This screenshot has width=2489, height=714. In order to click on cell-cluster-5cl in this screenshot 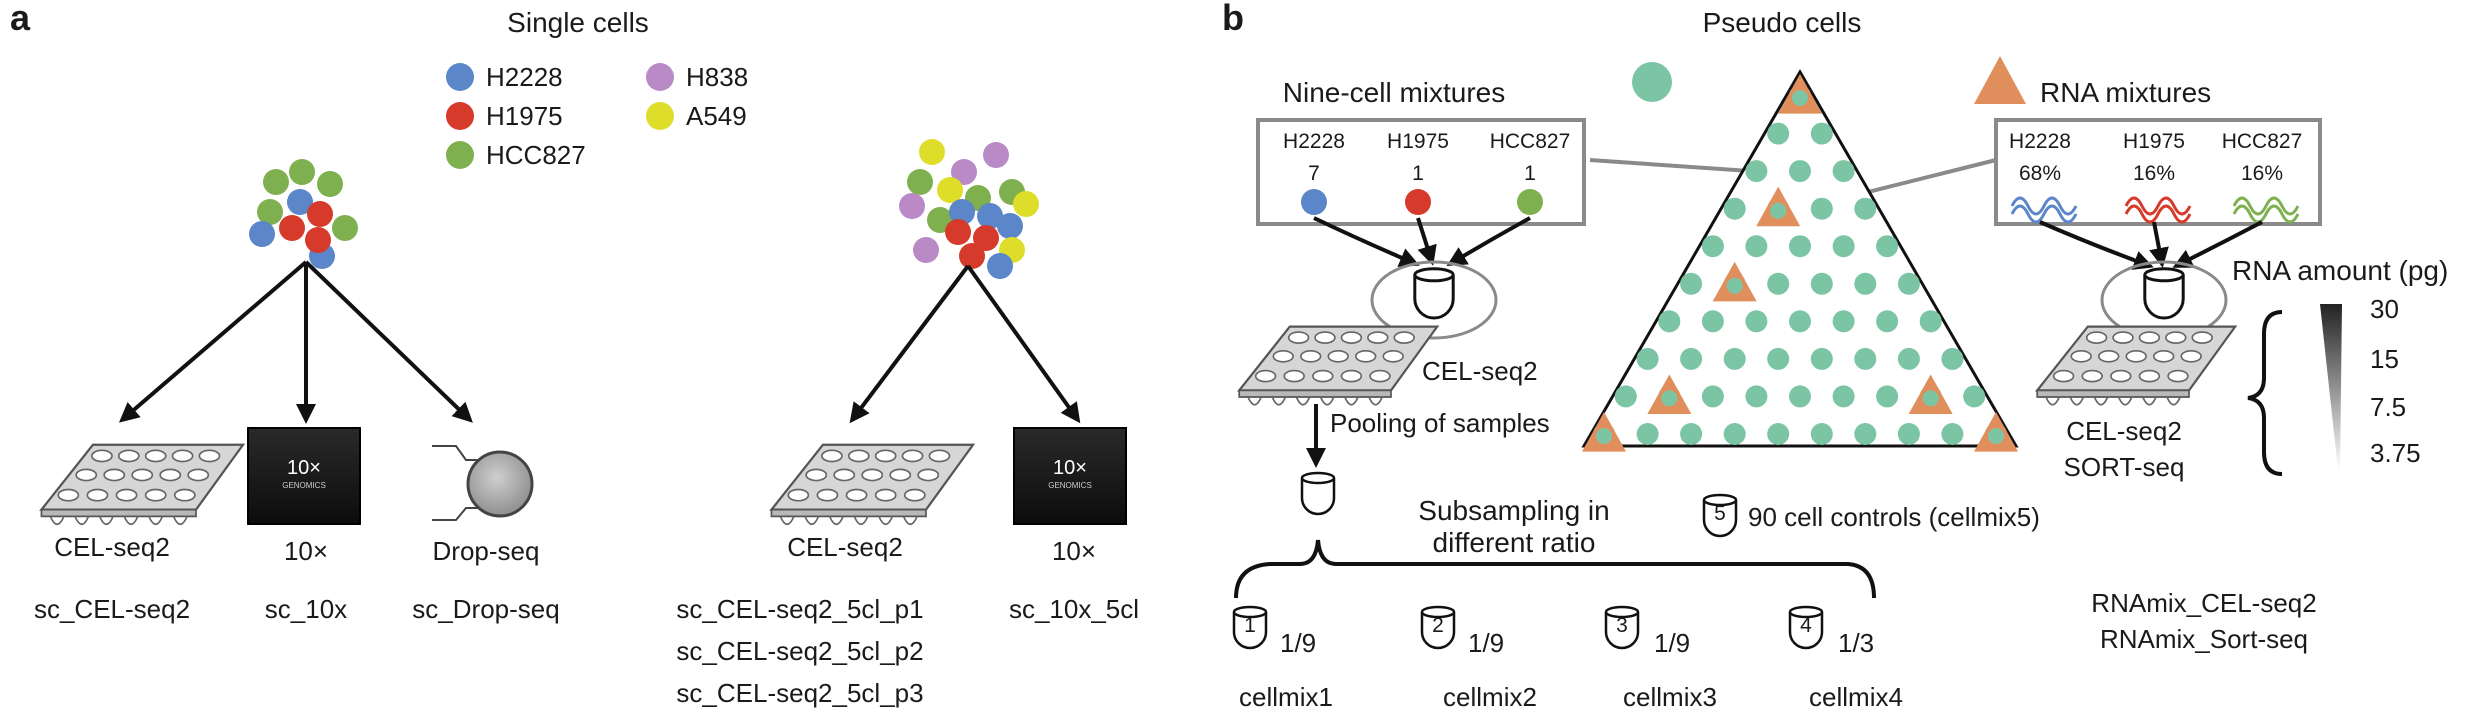, I will do `click(969, 209)`.